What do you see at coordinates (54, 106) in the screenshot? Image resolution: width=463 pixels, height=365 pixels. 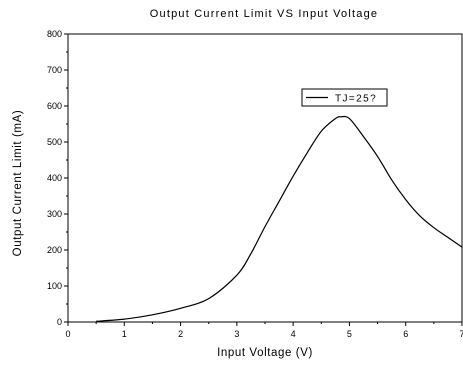 I see `y-tick-label: 600` at bounding box center [54, 106].